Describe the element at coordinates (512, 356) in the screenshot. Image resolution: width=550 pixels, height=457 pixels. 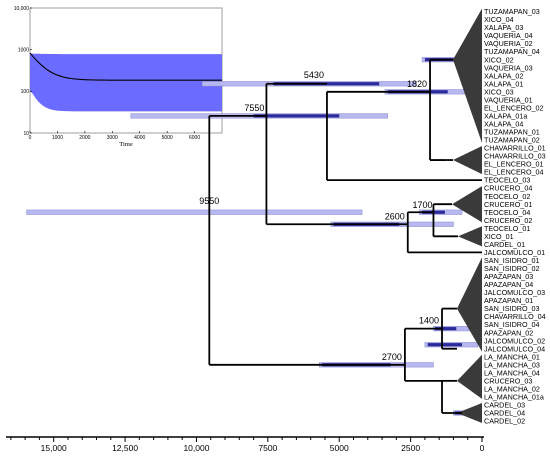
I see `tip-label: LA_MANCHA_01` at that location.